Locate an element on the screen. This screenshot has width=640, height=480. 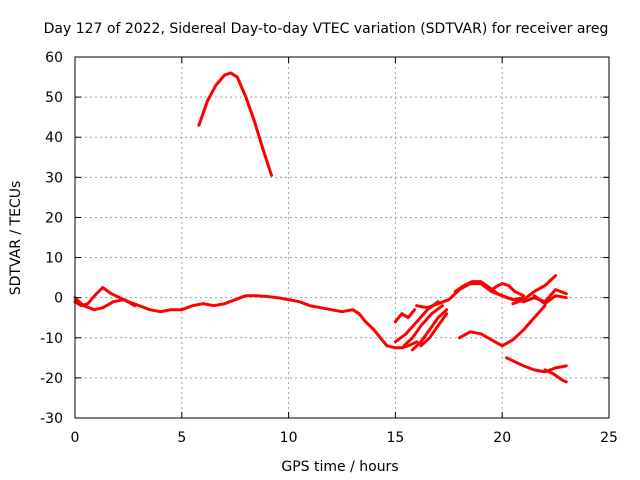
series-arc-short is located at coordinates (405, 316).